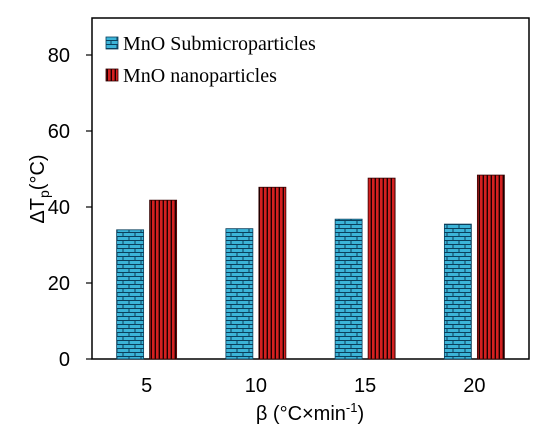 The height and width of the screenshot is (432, 550). I want to click on y-tick-label: 20, so click(59, 284).